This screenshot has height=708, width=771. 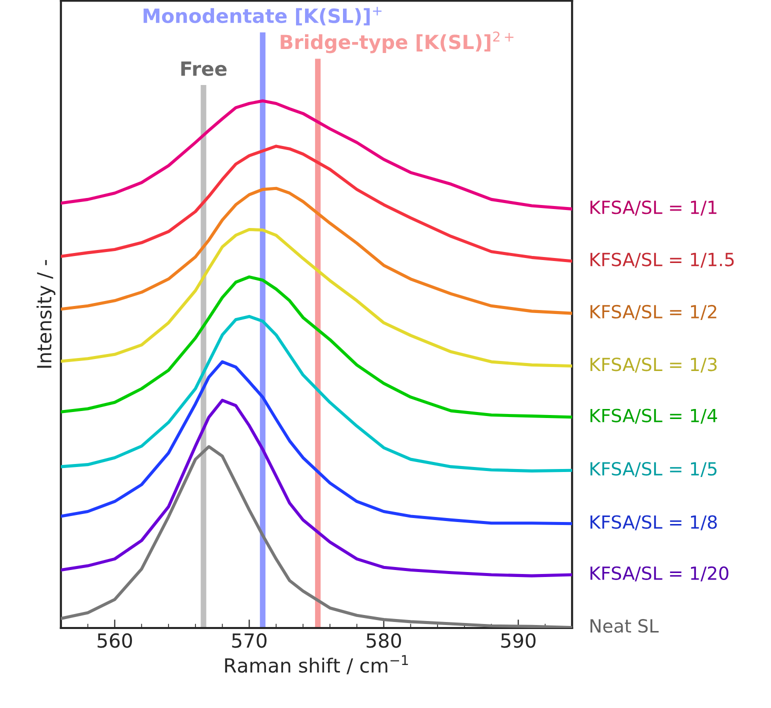 I want to click on series-label: KFSA/SL = 1/2, so click(x=653, y=312).